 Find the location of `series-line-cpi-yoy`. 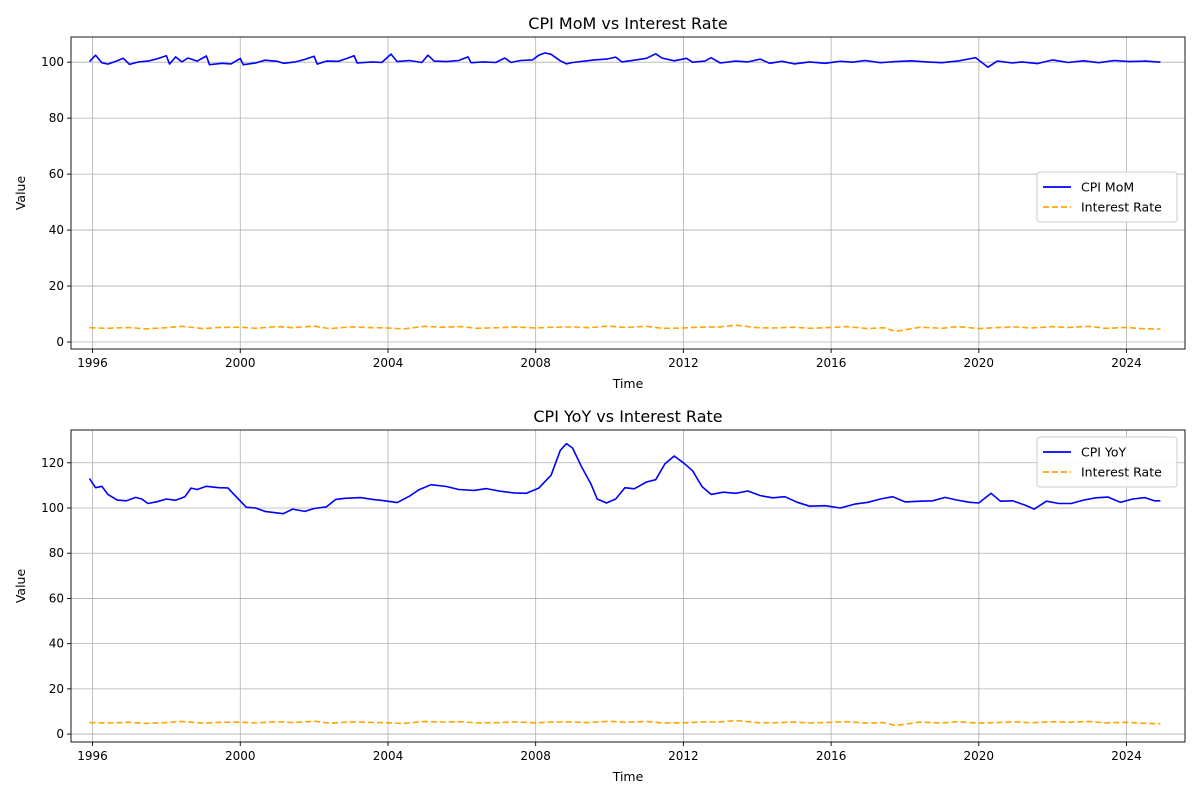

series-line-cpi-yoy is located at coordinates (624, 478).